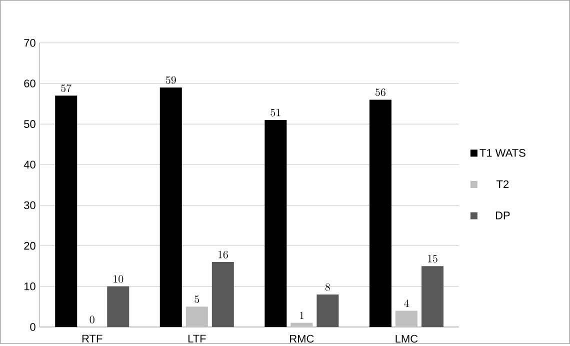 The width and height of the screenshot is (570, 346). I want to click on y-tick-label: 10, so click(30, 286).